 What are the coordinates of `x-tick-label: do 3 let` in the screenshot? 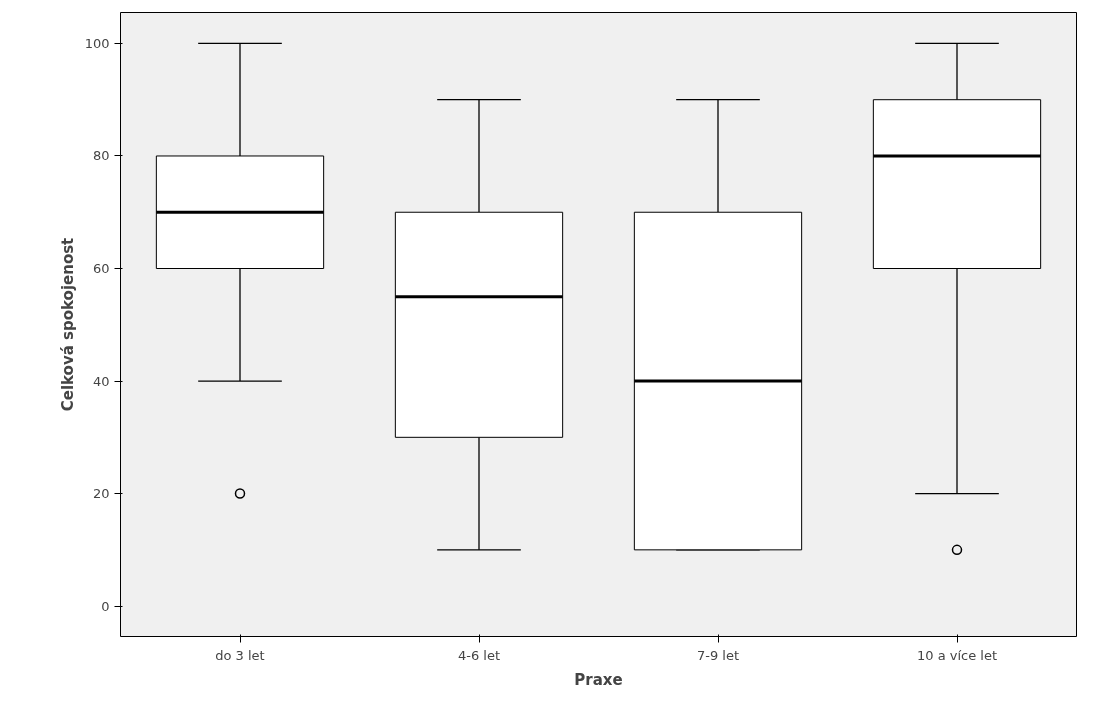 It's located at (240, 655).